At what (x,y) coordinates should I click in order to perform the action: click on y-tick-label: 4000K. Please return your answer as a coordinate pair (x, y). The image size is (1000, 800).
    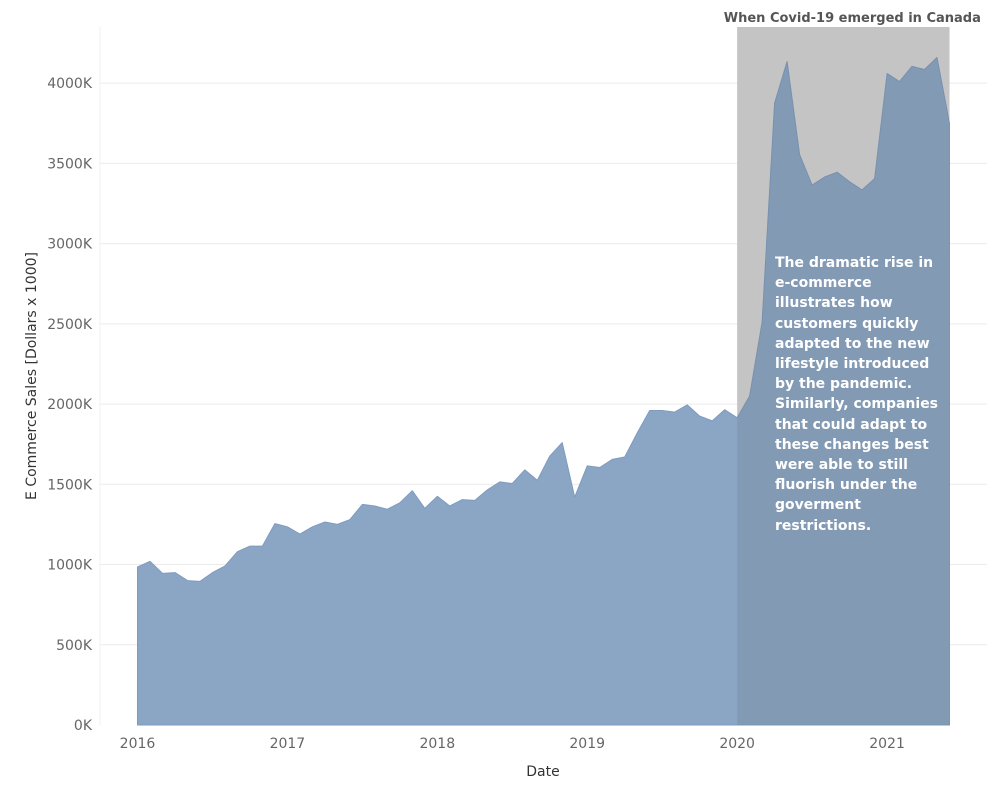
    Looking at the image, I should click on (70, 84).